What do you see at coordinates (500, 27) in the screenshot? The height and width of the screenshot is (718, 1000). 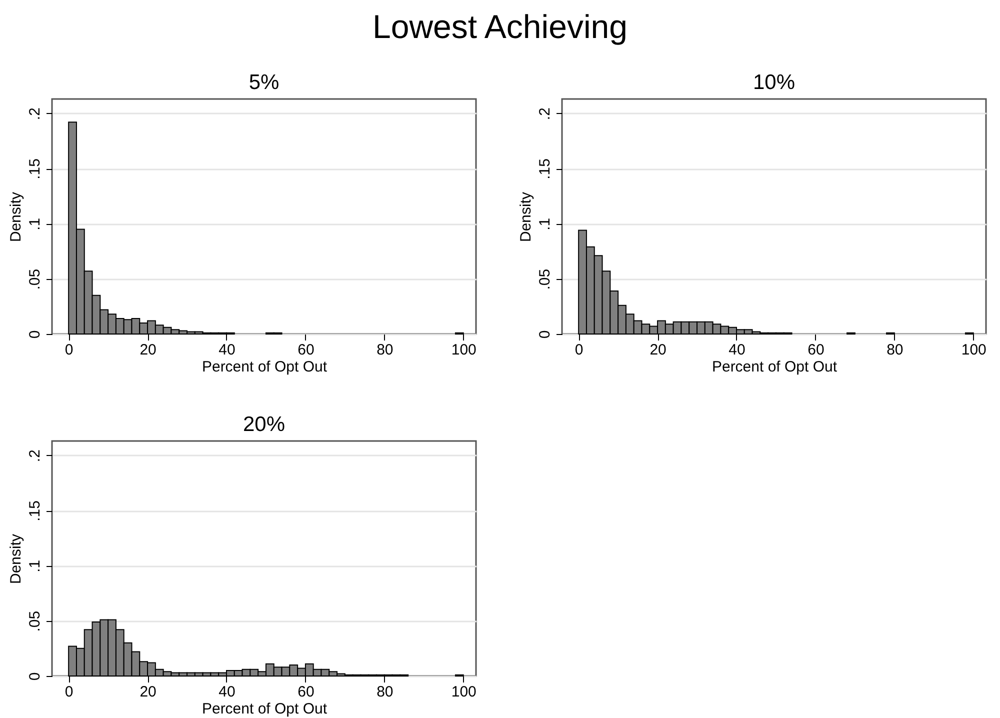 I see `text: Lowest Achieving` at bounding box center [500, 27].